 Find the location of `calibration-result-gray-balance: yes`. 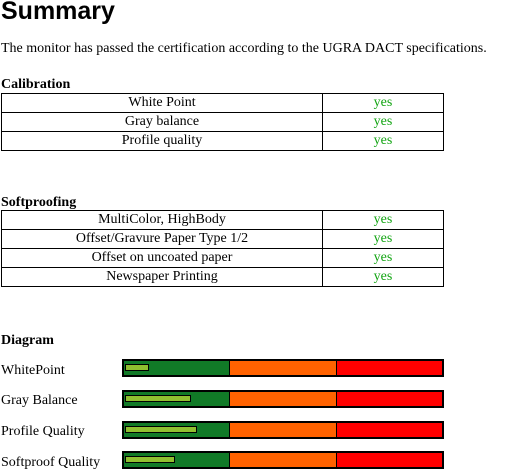

calibration-result-gray-balance: yes is located at coordinates (383, 122).